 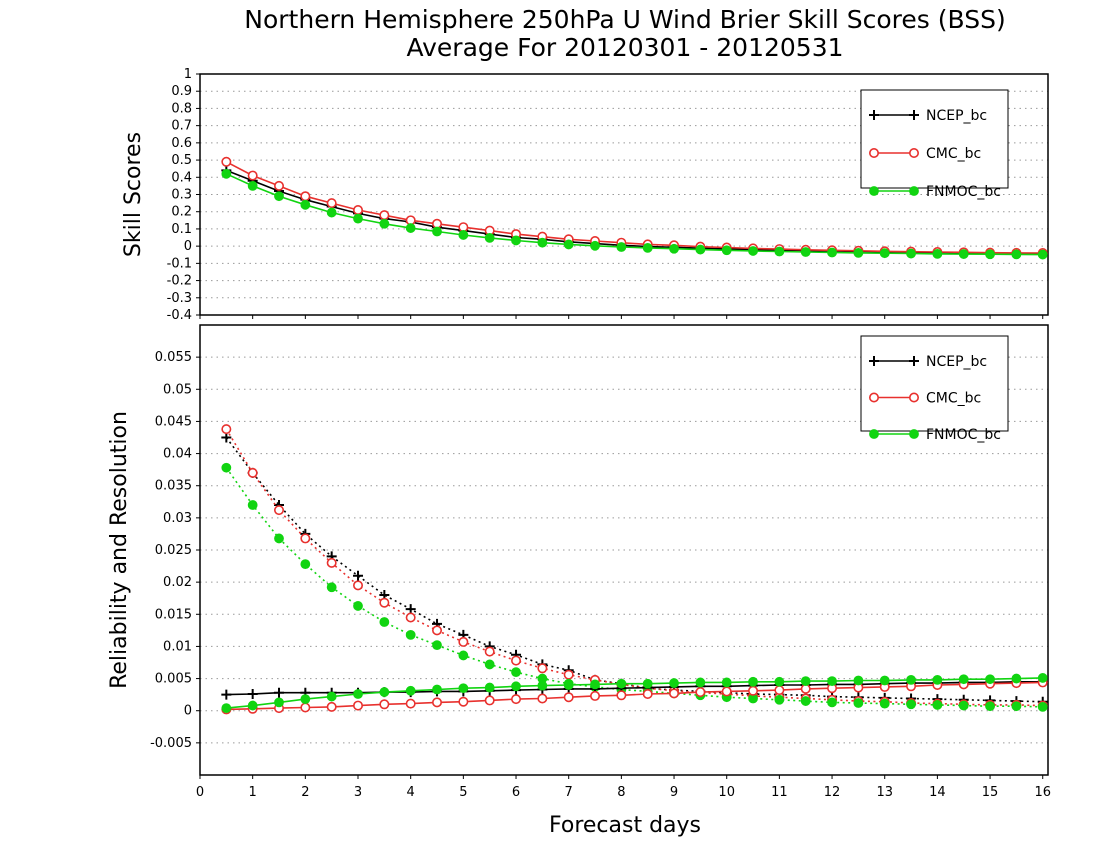 I want to click on top-y-tick-label: 1, so click(x=188, y=74).